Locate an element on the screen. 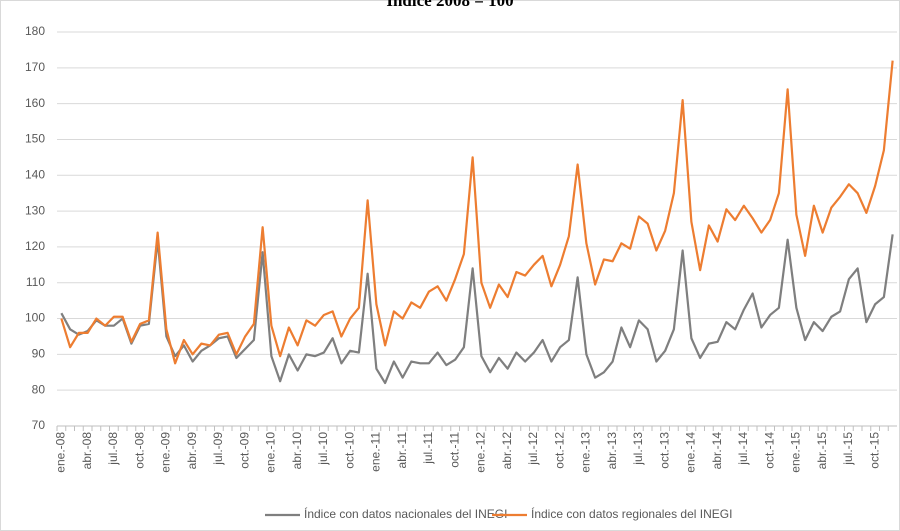 Image resolution: width=900 pixels, height=531 pixels. y-tick-label: 180 is located at coordinates (35, 31).